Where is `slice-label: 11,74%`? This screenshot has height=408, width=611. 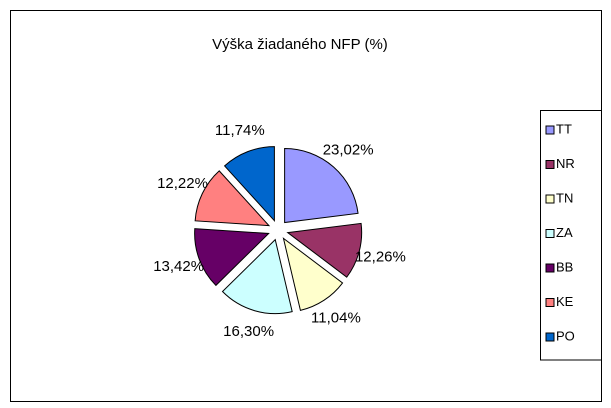
slice-label: 11,74% is located at coordinates (240, 130).